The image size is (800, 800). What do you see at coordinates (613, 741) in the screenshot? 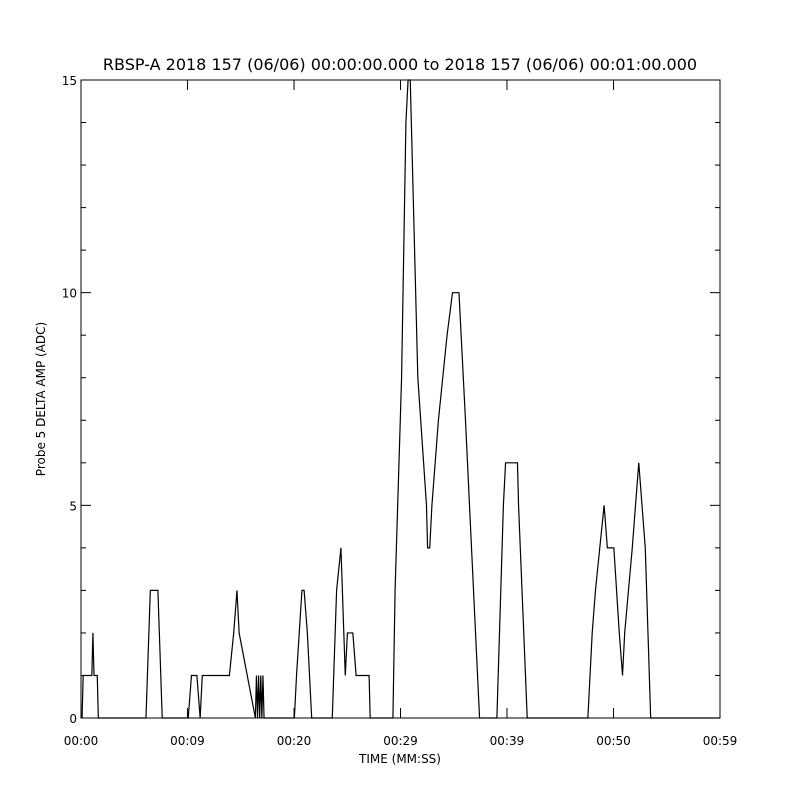
I see `x-tick-label: 00:50` at bounding box center [613, 741].